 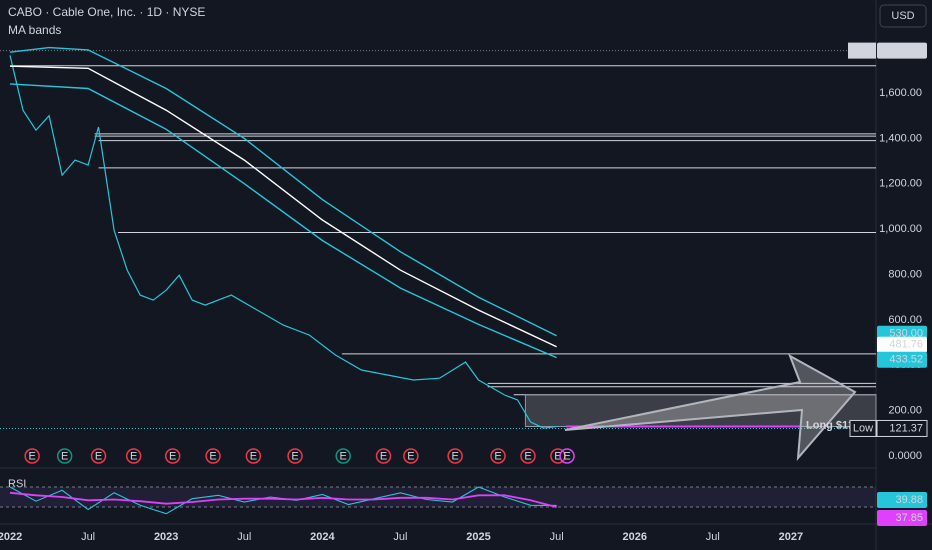 What do you see at coordinates (906, 428) in the screenshot?
I see `low-badge-label: 121.37` at bounding box center [906, 428].